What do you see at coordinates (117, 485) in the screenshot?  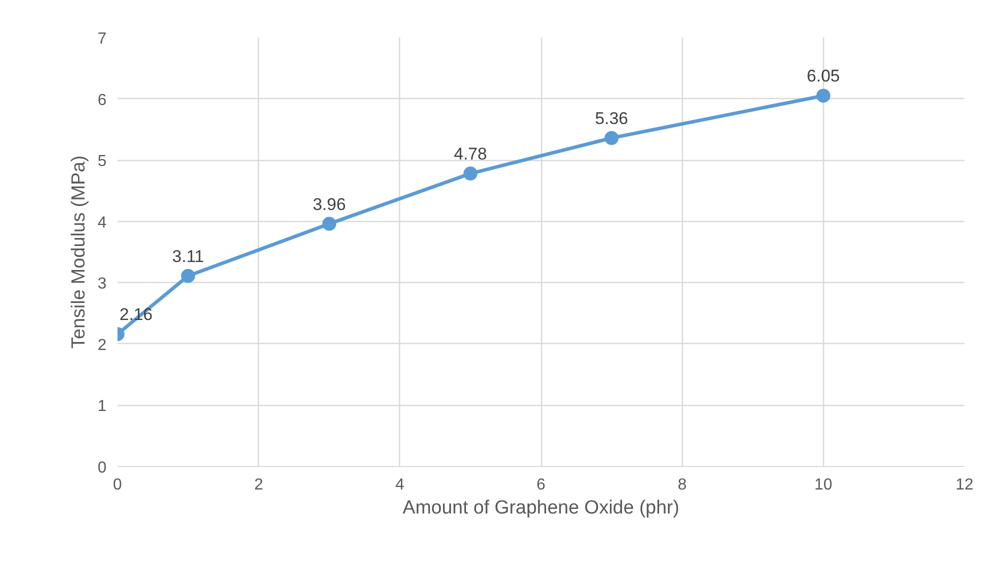 I see `x-tick-label: 0` at bounding box center [117, 485].